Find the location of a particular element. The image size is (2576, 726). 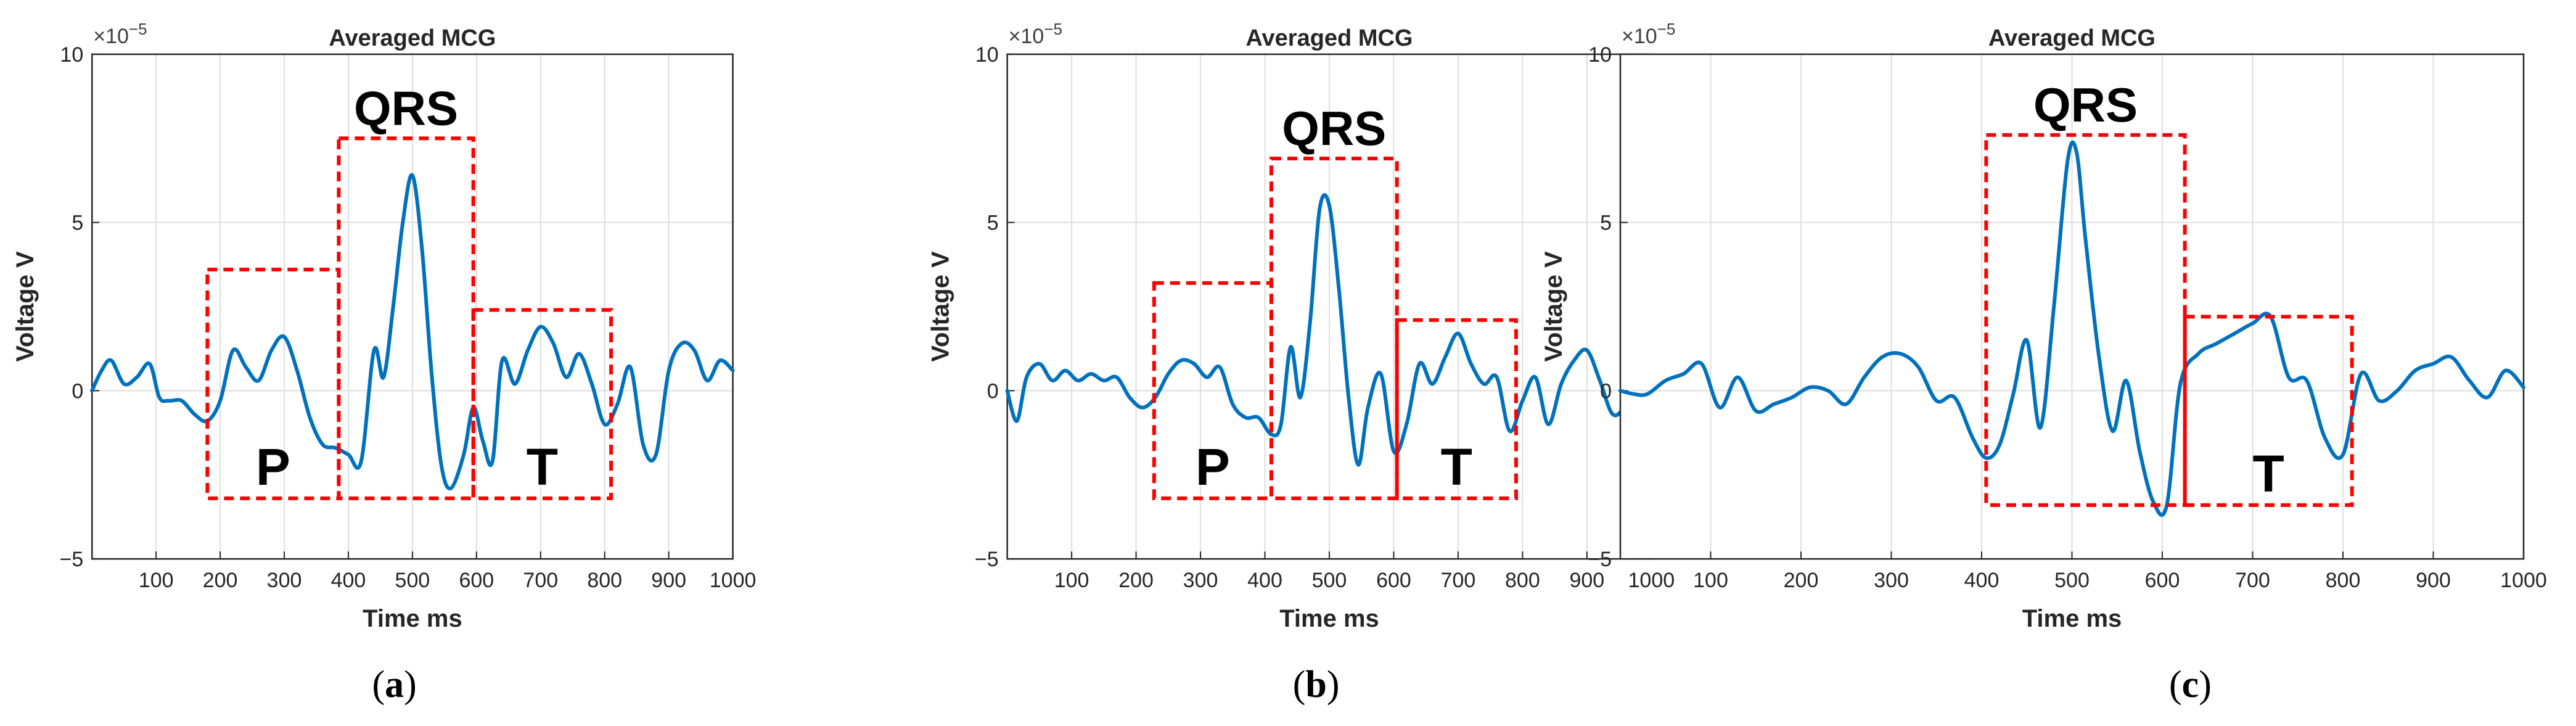

panel-caption-letter: b is located at coordinates (1315, 685).